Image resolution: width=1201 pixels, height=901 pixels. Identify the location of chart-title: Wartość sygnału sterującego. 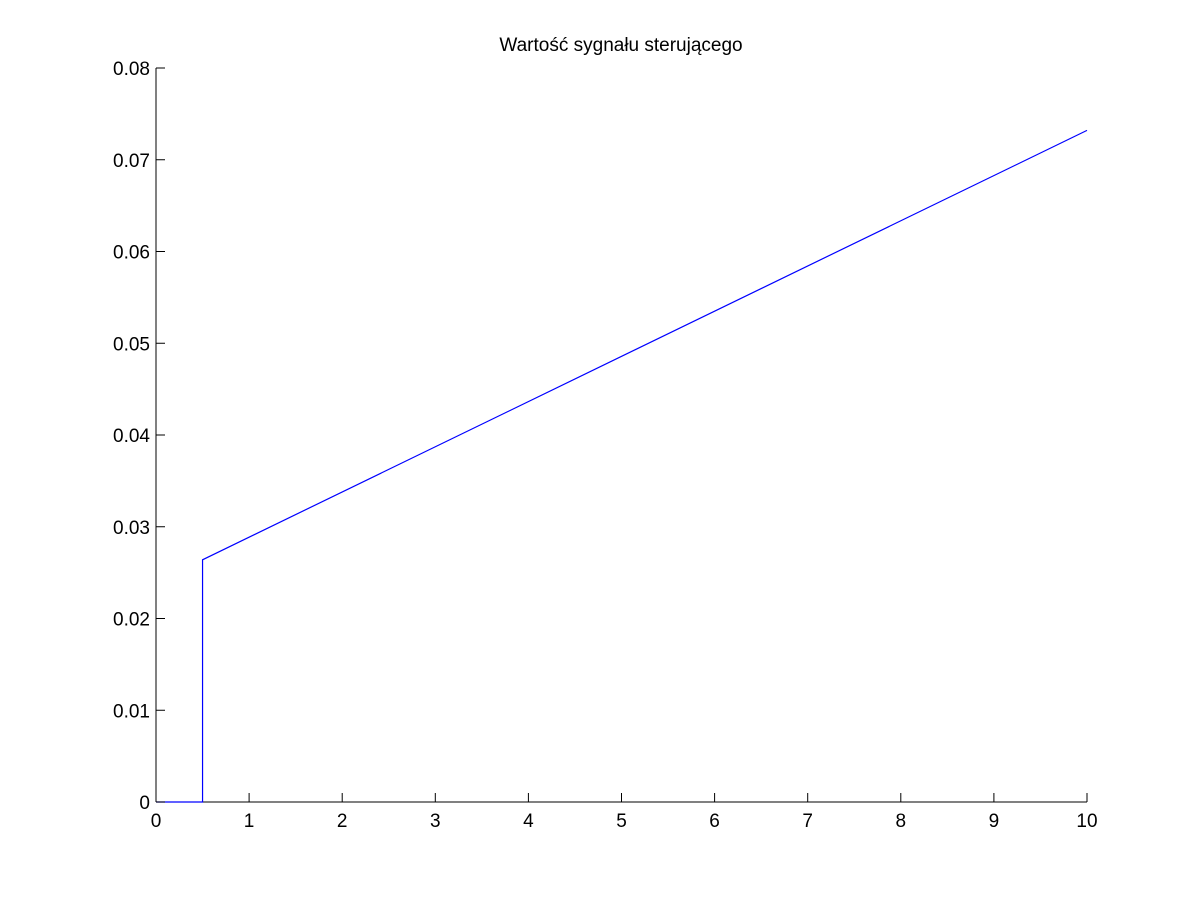
(620, 45).